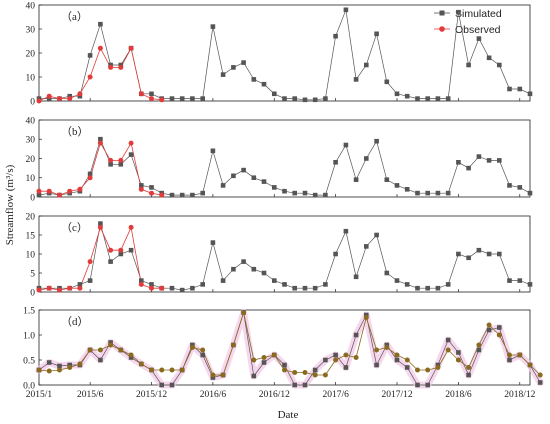 This screenshot has height=424, width=550. What do you see at coordinates (31, 160) in the screenshot?
I see `y-tick-label: 20` at bounding box center [31, 160].